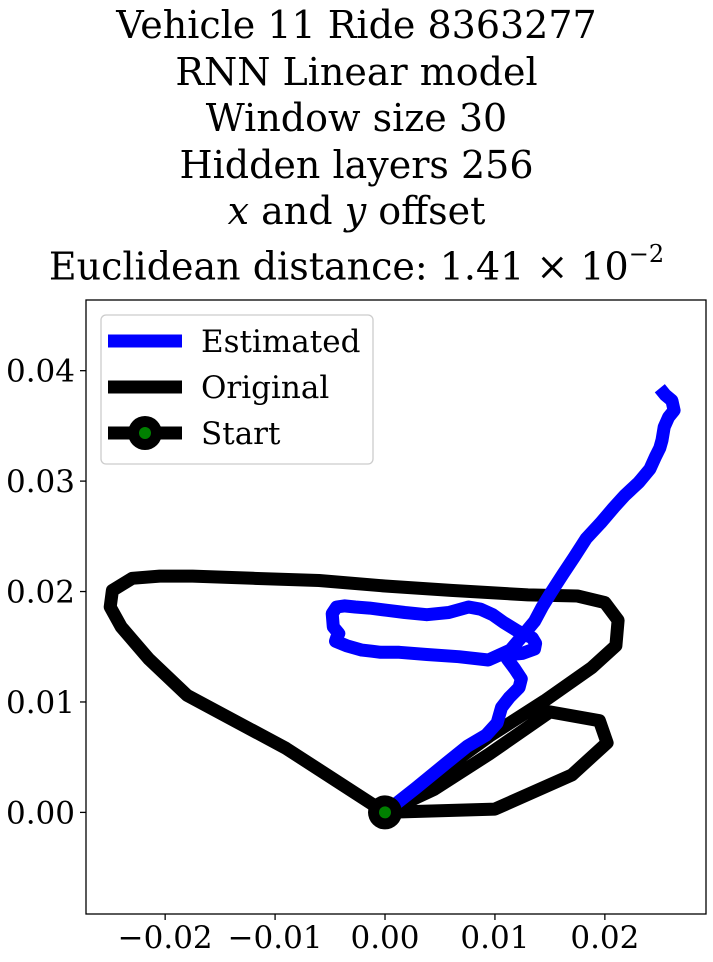 The height and width of the screenshot is (962, 713). What do you see at coordinates (356, 71) in the screenshot?
I see `title-line-model: RNN Linear model` at bounding box center [356, 71].